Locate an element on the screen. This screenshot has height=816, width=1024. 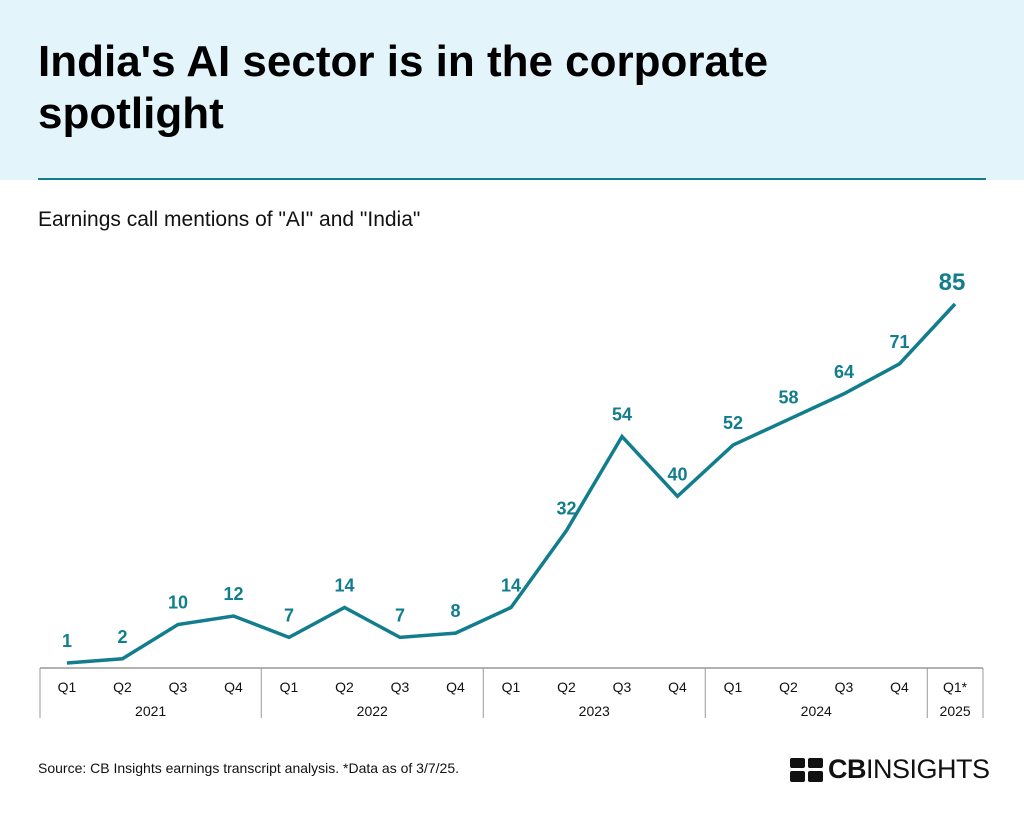
title-divider is located at coordinates (512, 179).